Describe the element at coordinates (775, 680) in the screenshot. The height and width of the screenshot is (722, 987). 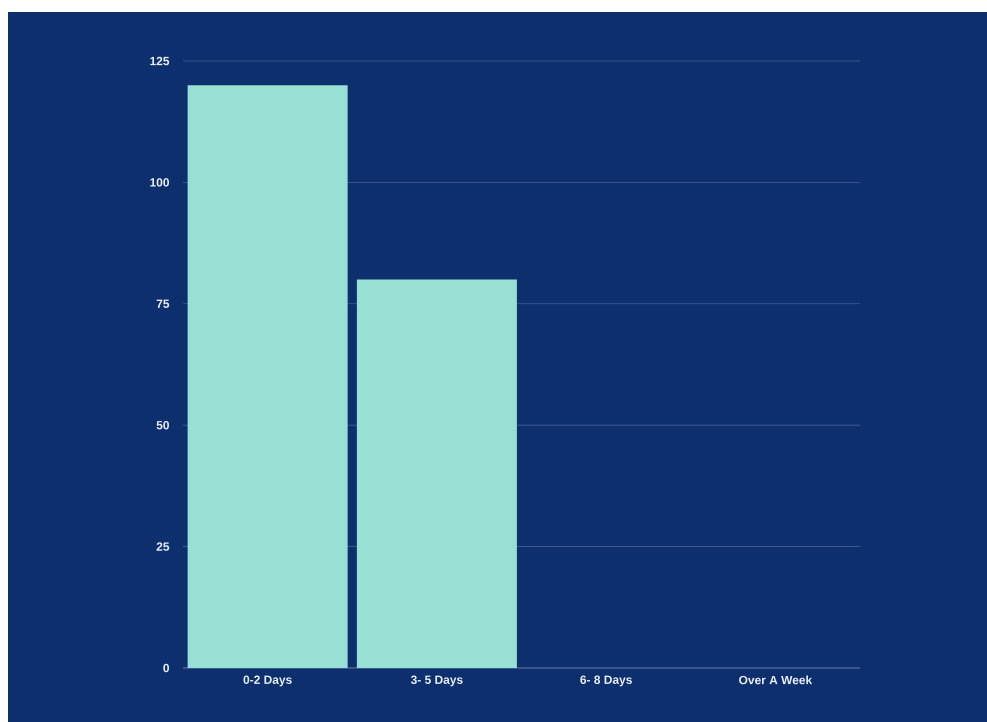
I see `x-tick-label: Over A Week` at that location.